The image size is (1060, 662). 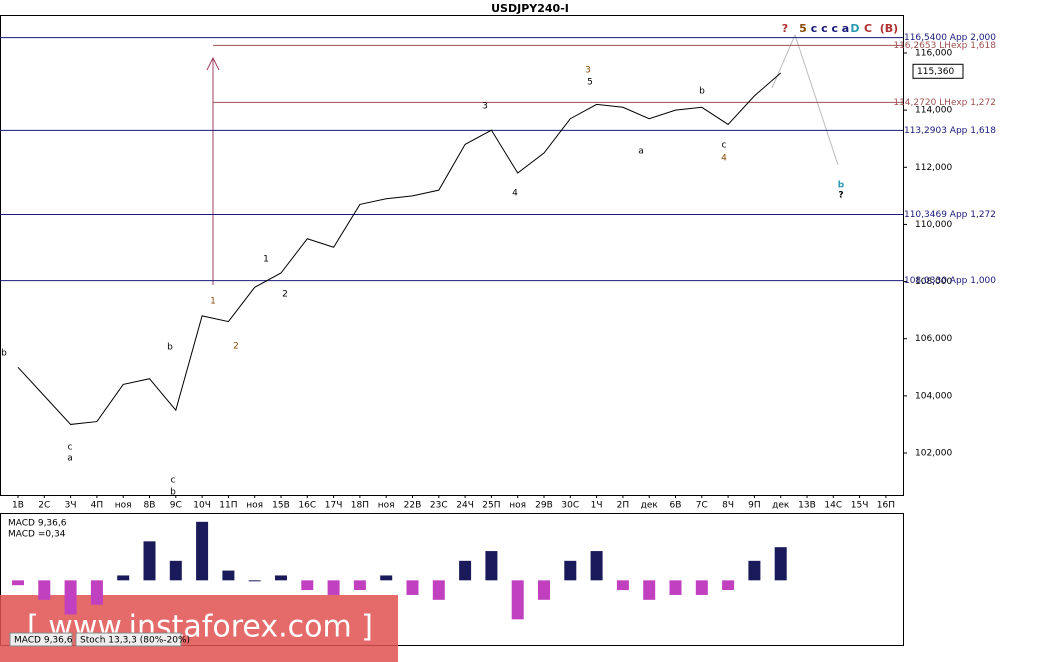 I want to click on x-tick-label: 8Ч, so click(x=728, y=506).